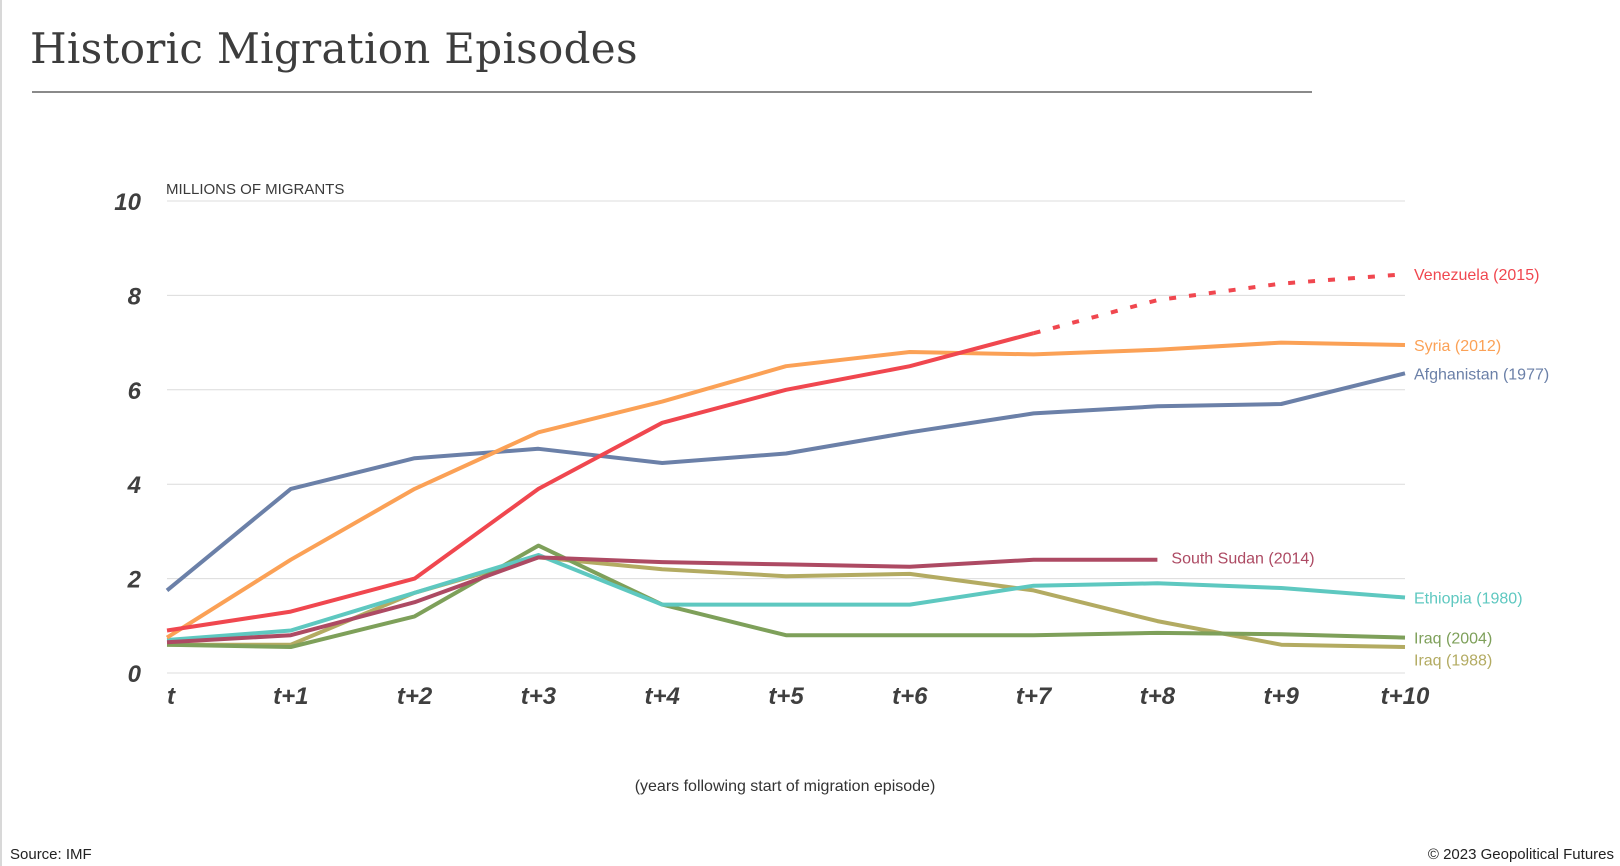 Image resolution: width=1620 pixels, height=866 pixels. I want to click on series-label-iraq-2004: Iraq (2004), so click(1453, 639).